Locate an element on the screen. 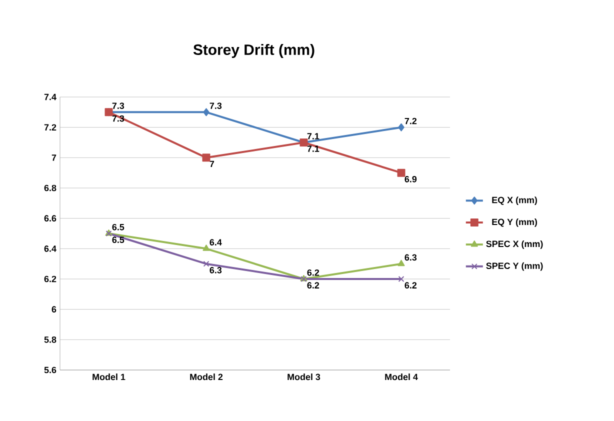 The height and width of the screenshot is (421, 614). x-tick-label: Model 4 is located at coordinates (401, 377).